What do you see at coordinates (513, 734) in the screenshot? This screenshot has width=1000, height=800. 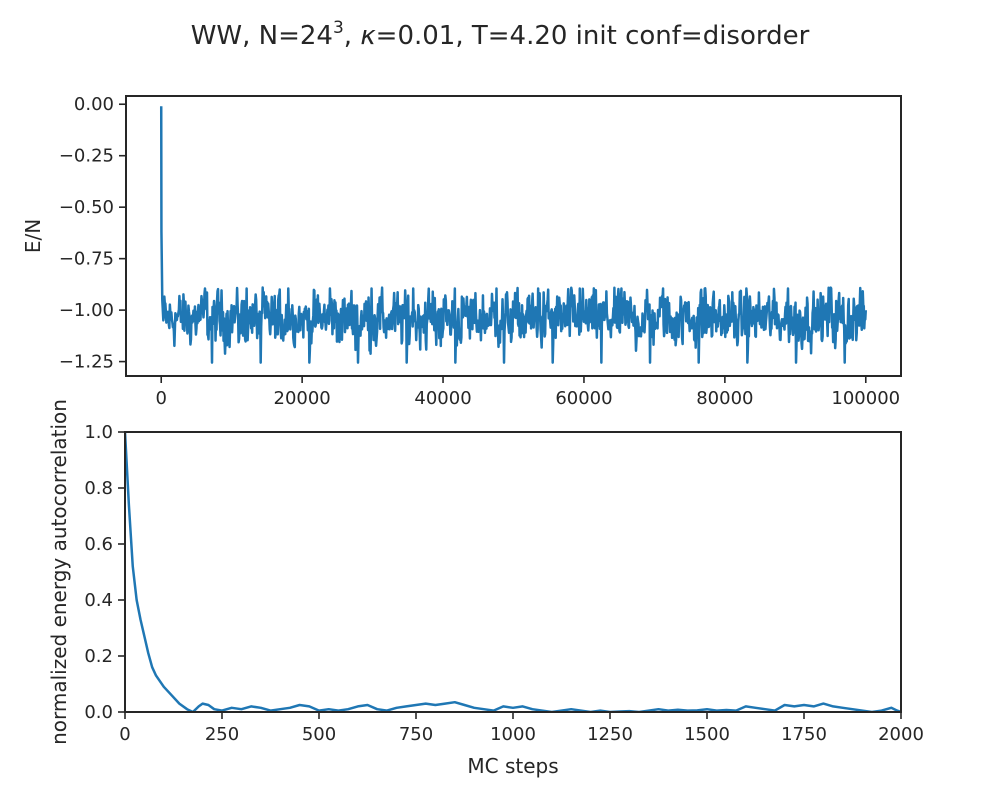 I see `x-tick-label: 1000` at bounding box center [513, 734].